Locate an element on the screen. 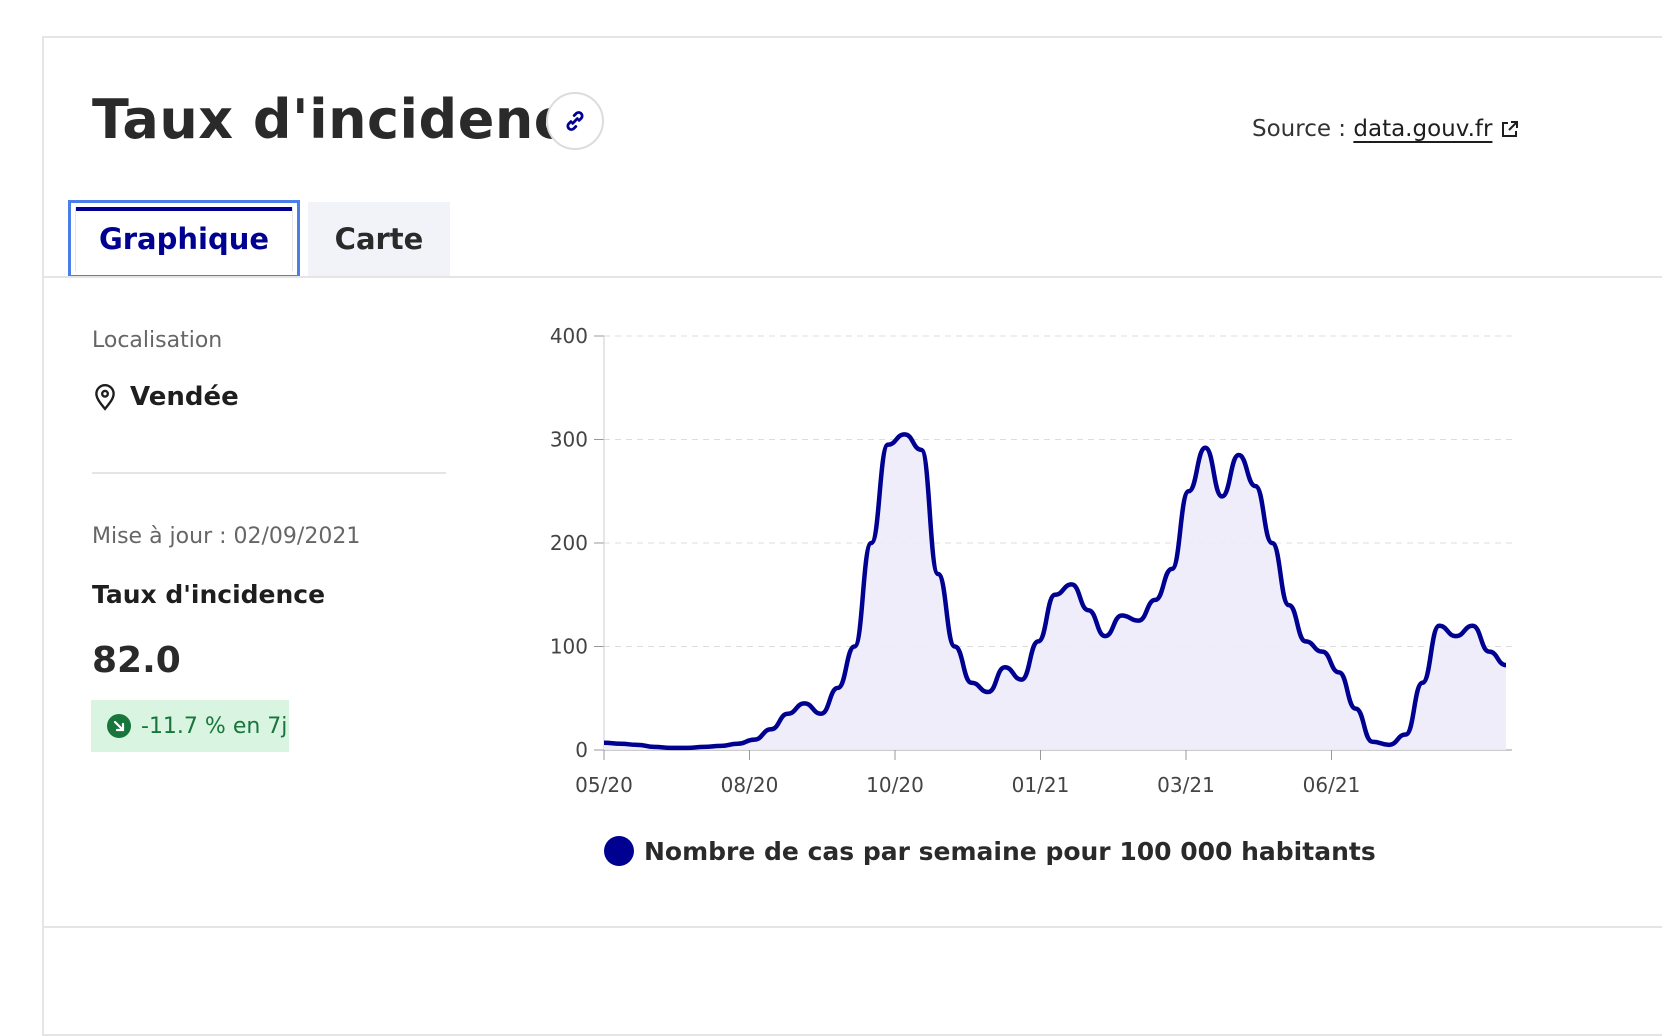 The width and height of the screenshot is (1662, 1036). tab-graphique: Graphique is located at coordinates (184, 239).